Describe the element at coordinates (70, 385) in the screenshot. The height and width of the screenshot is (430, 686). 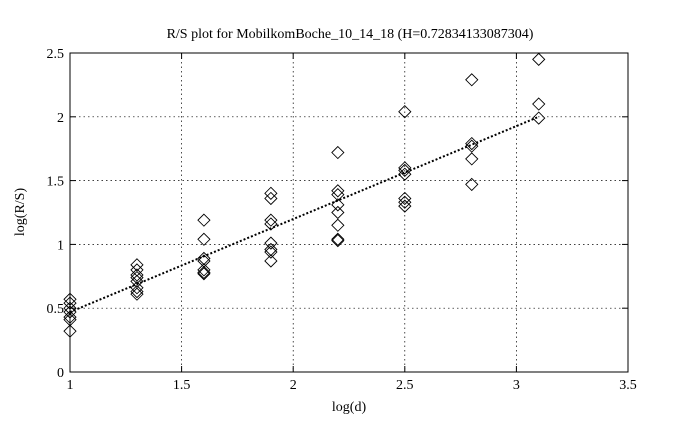
I see `x-tick-label: 1` at that location.